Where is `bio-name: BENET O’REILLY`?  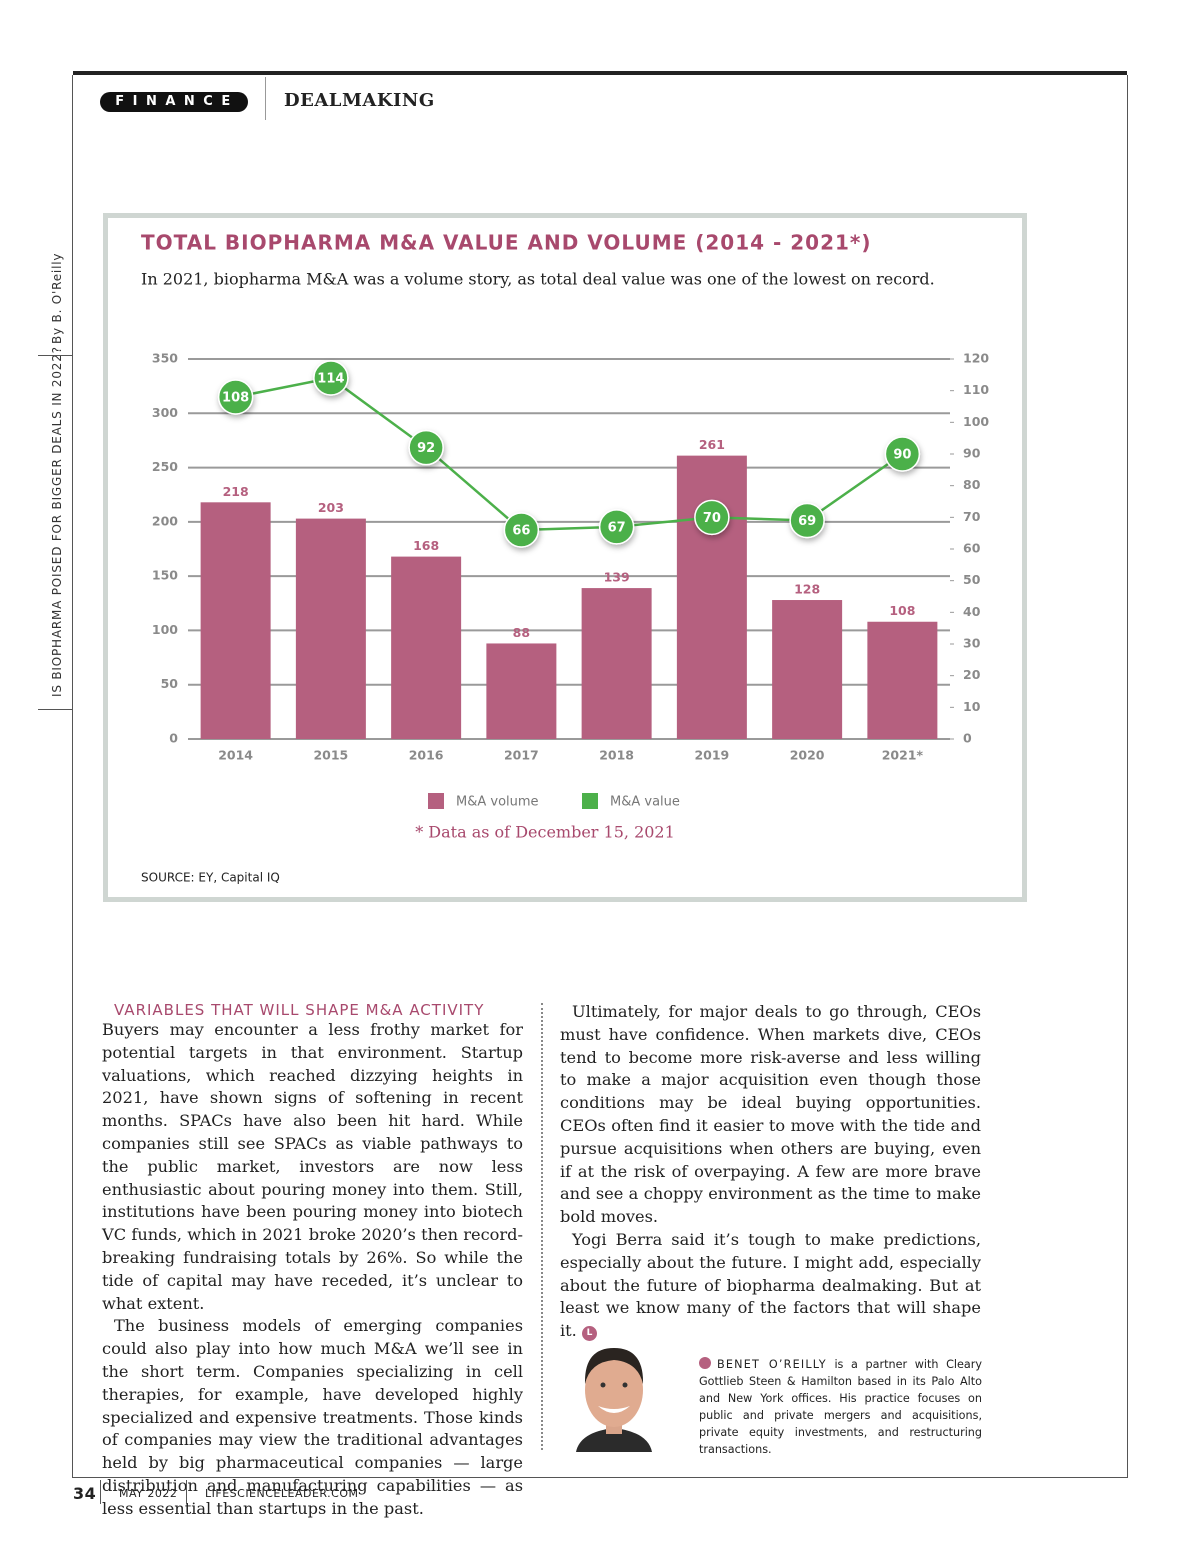
bio-name: BENET O’REILLY is located at coordinates (772, 1364).